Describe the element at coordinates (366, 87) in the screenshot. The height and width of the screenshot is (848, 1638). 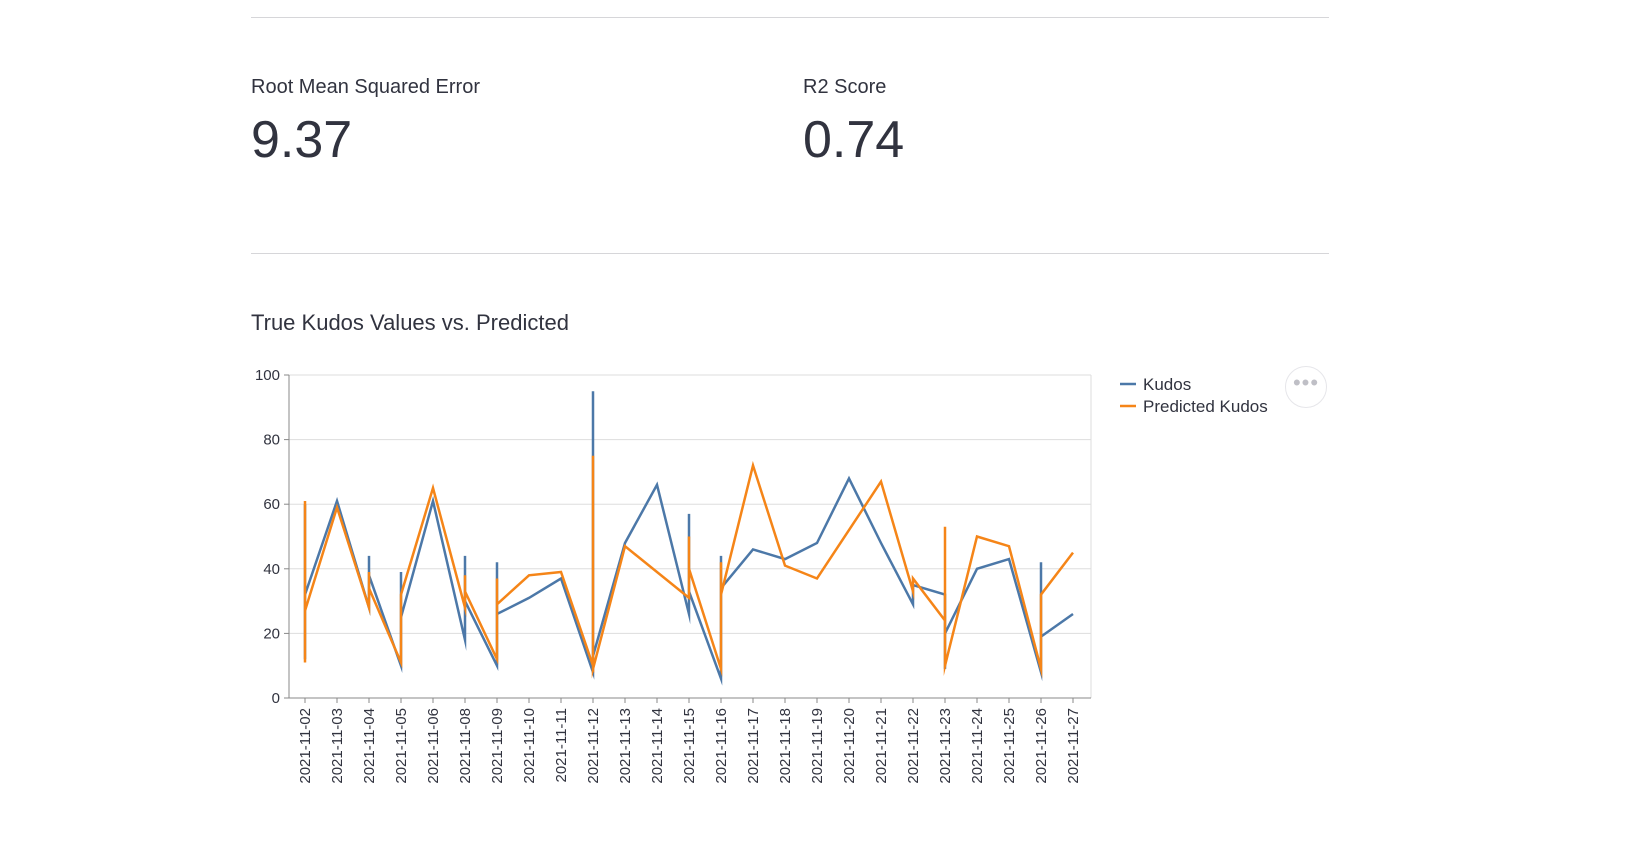
I see `rmse-label: Root Mean Squared Error` at that location.